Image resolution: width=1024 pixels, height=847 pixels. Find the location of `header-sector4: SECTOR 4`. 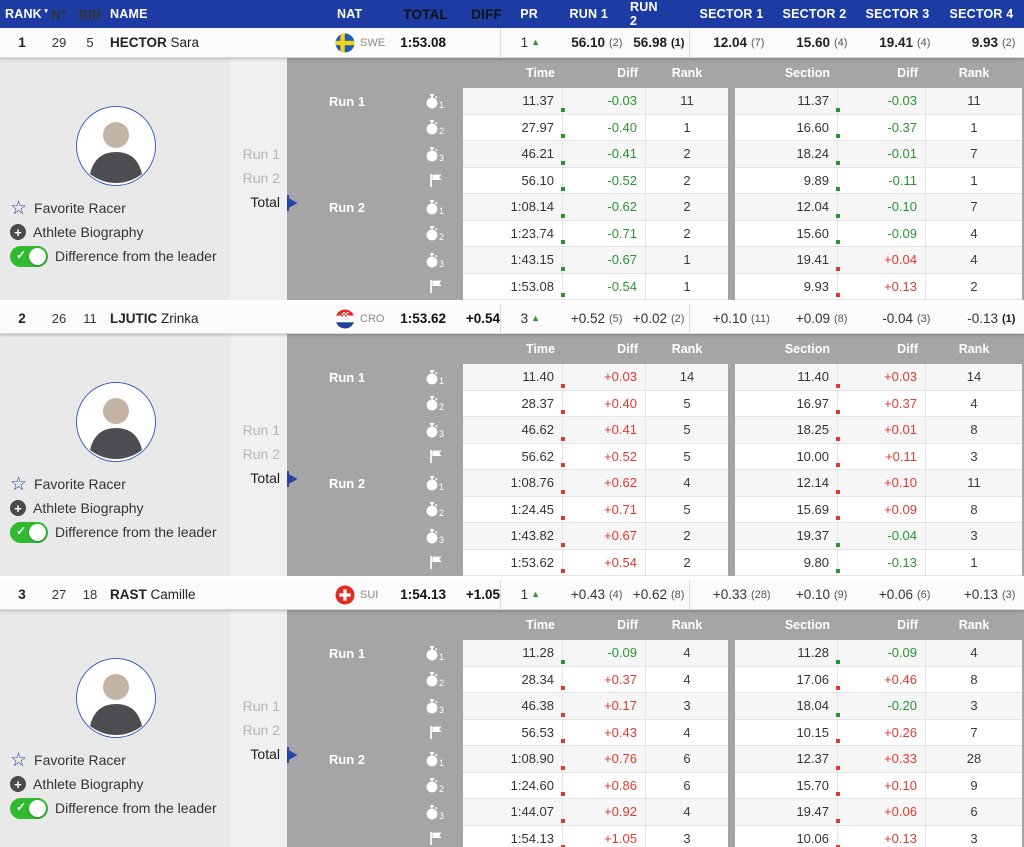

header-sector4: SECTOR 4 is located at coordinates (981, 14).